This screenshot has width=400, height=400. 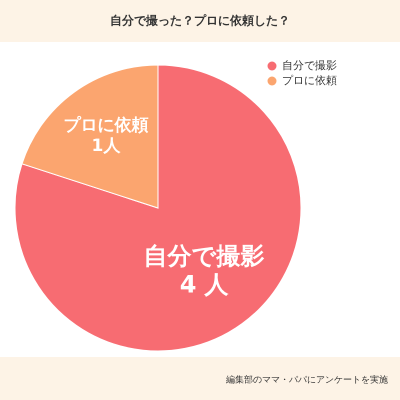 What do you see at coordinates (205, 284) in the screenshot?
I see `data-label: 4 人` at bounding box center [205, 284].